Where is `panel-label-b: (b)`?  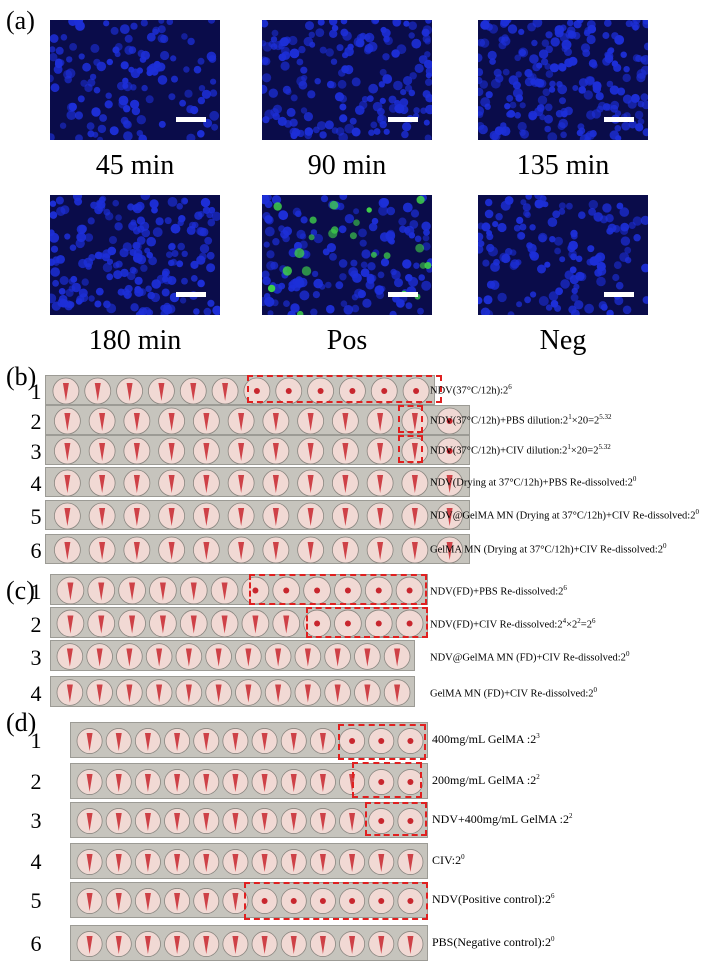
panel-label-b: (b) is located at coordinates (21, 376).